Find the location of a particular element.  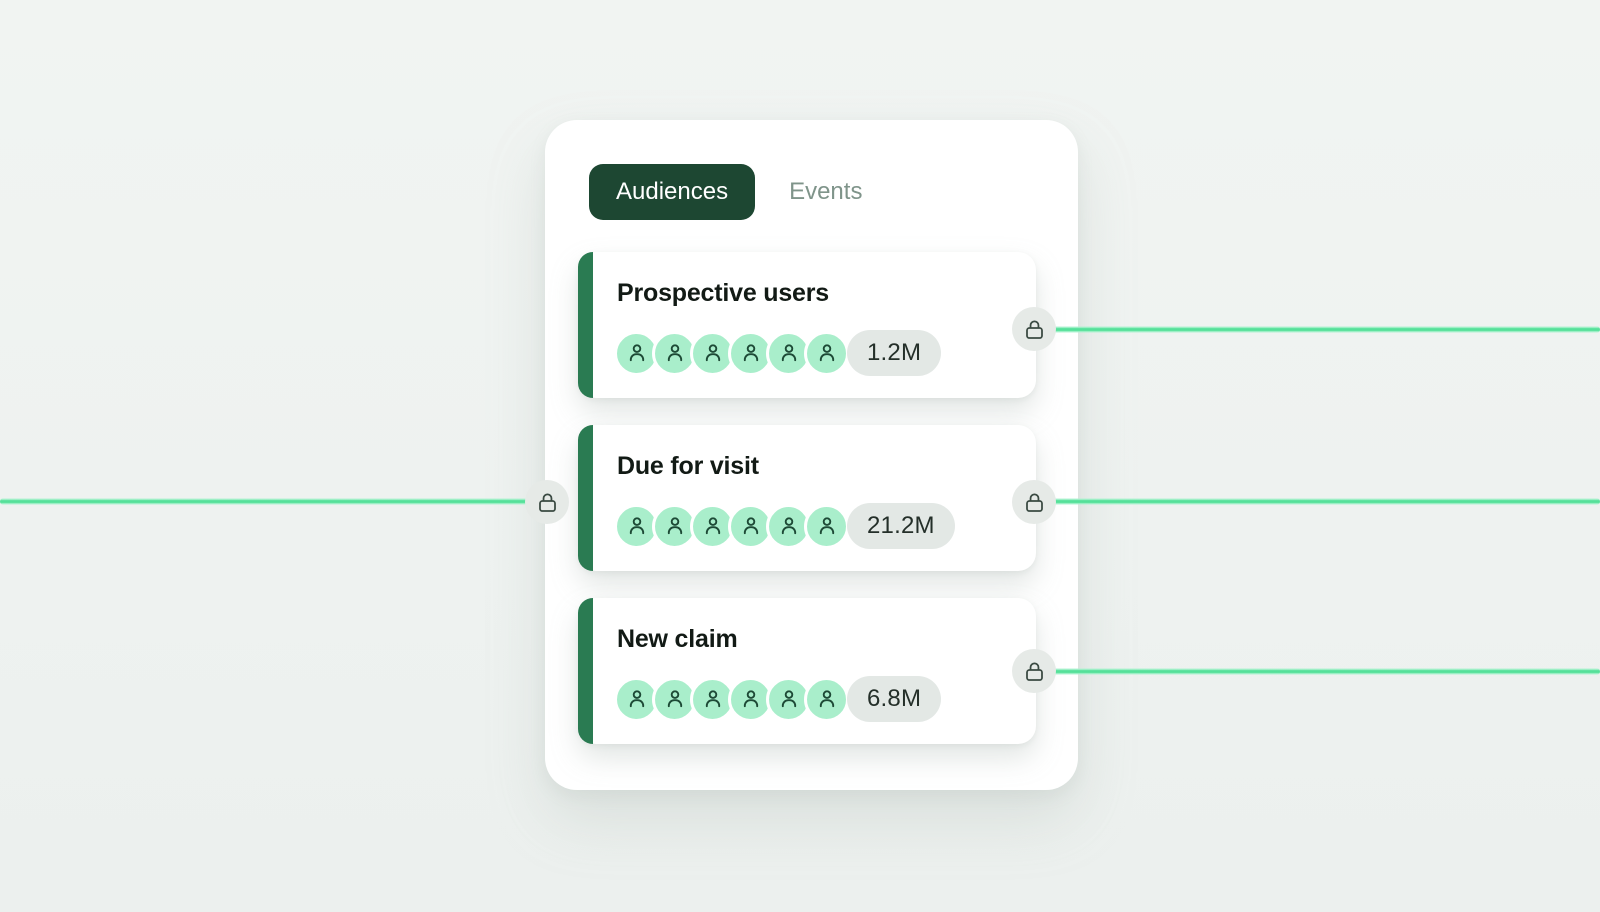

connector-line-row3-right is located at coordinates (1324, 671).